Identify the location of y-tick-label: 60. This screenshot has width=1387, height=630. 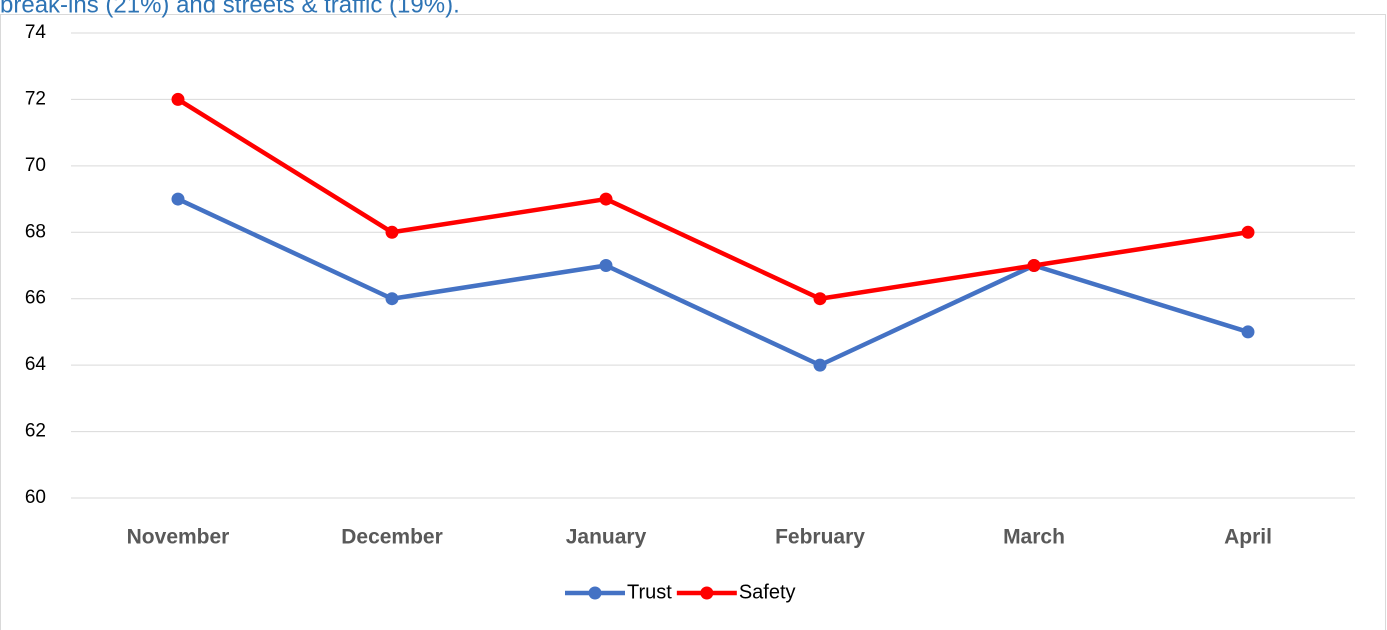
(35, 497).